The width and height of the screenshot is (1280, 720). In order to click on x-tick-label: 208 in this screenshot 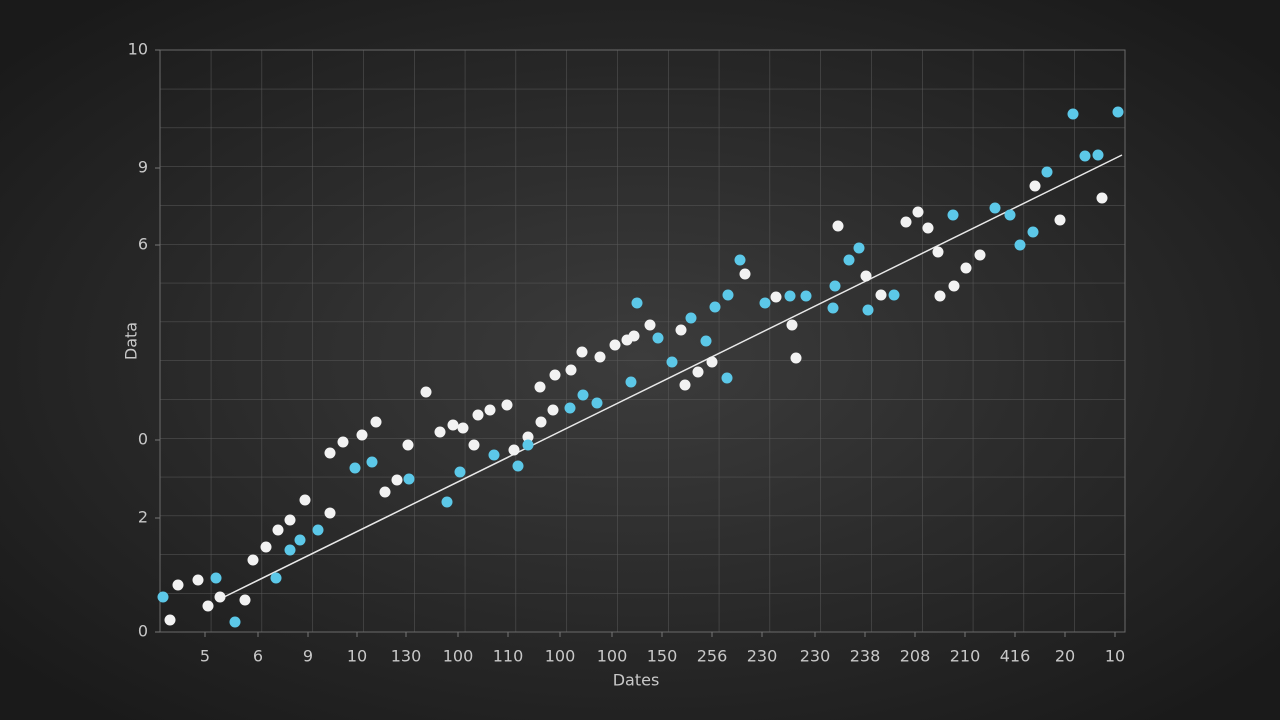, I will do `click(915, 656)`.